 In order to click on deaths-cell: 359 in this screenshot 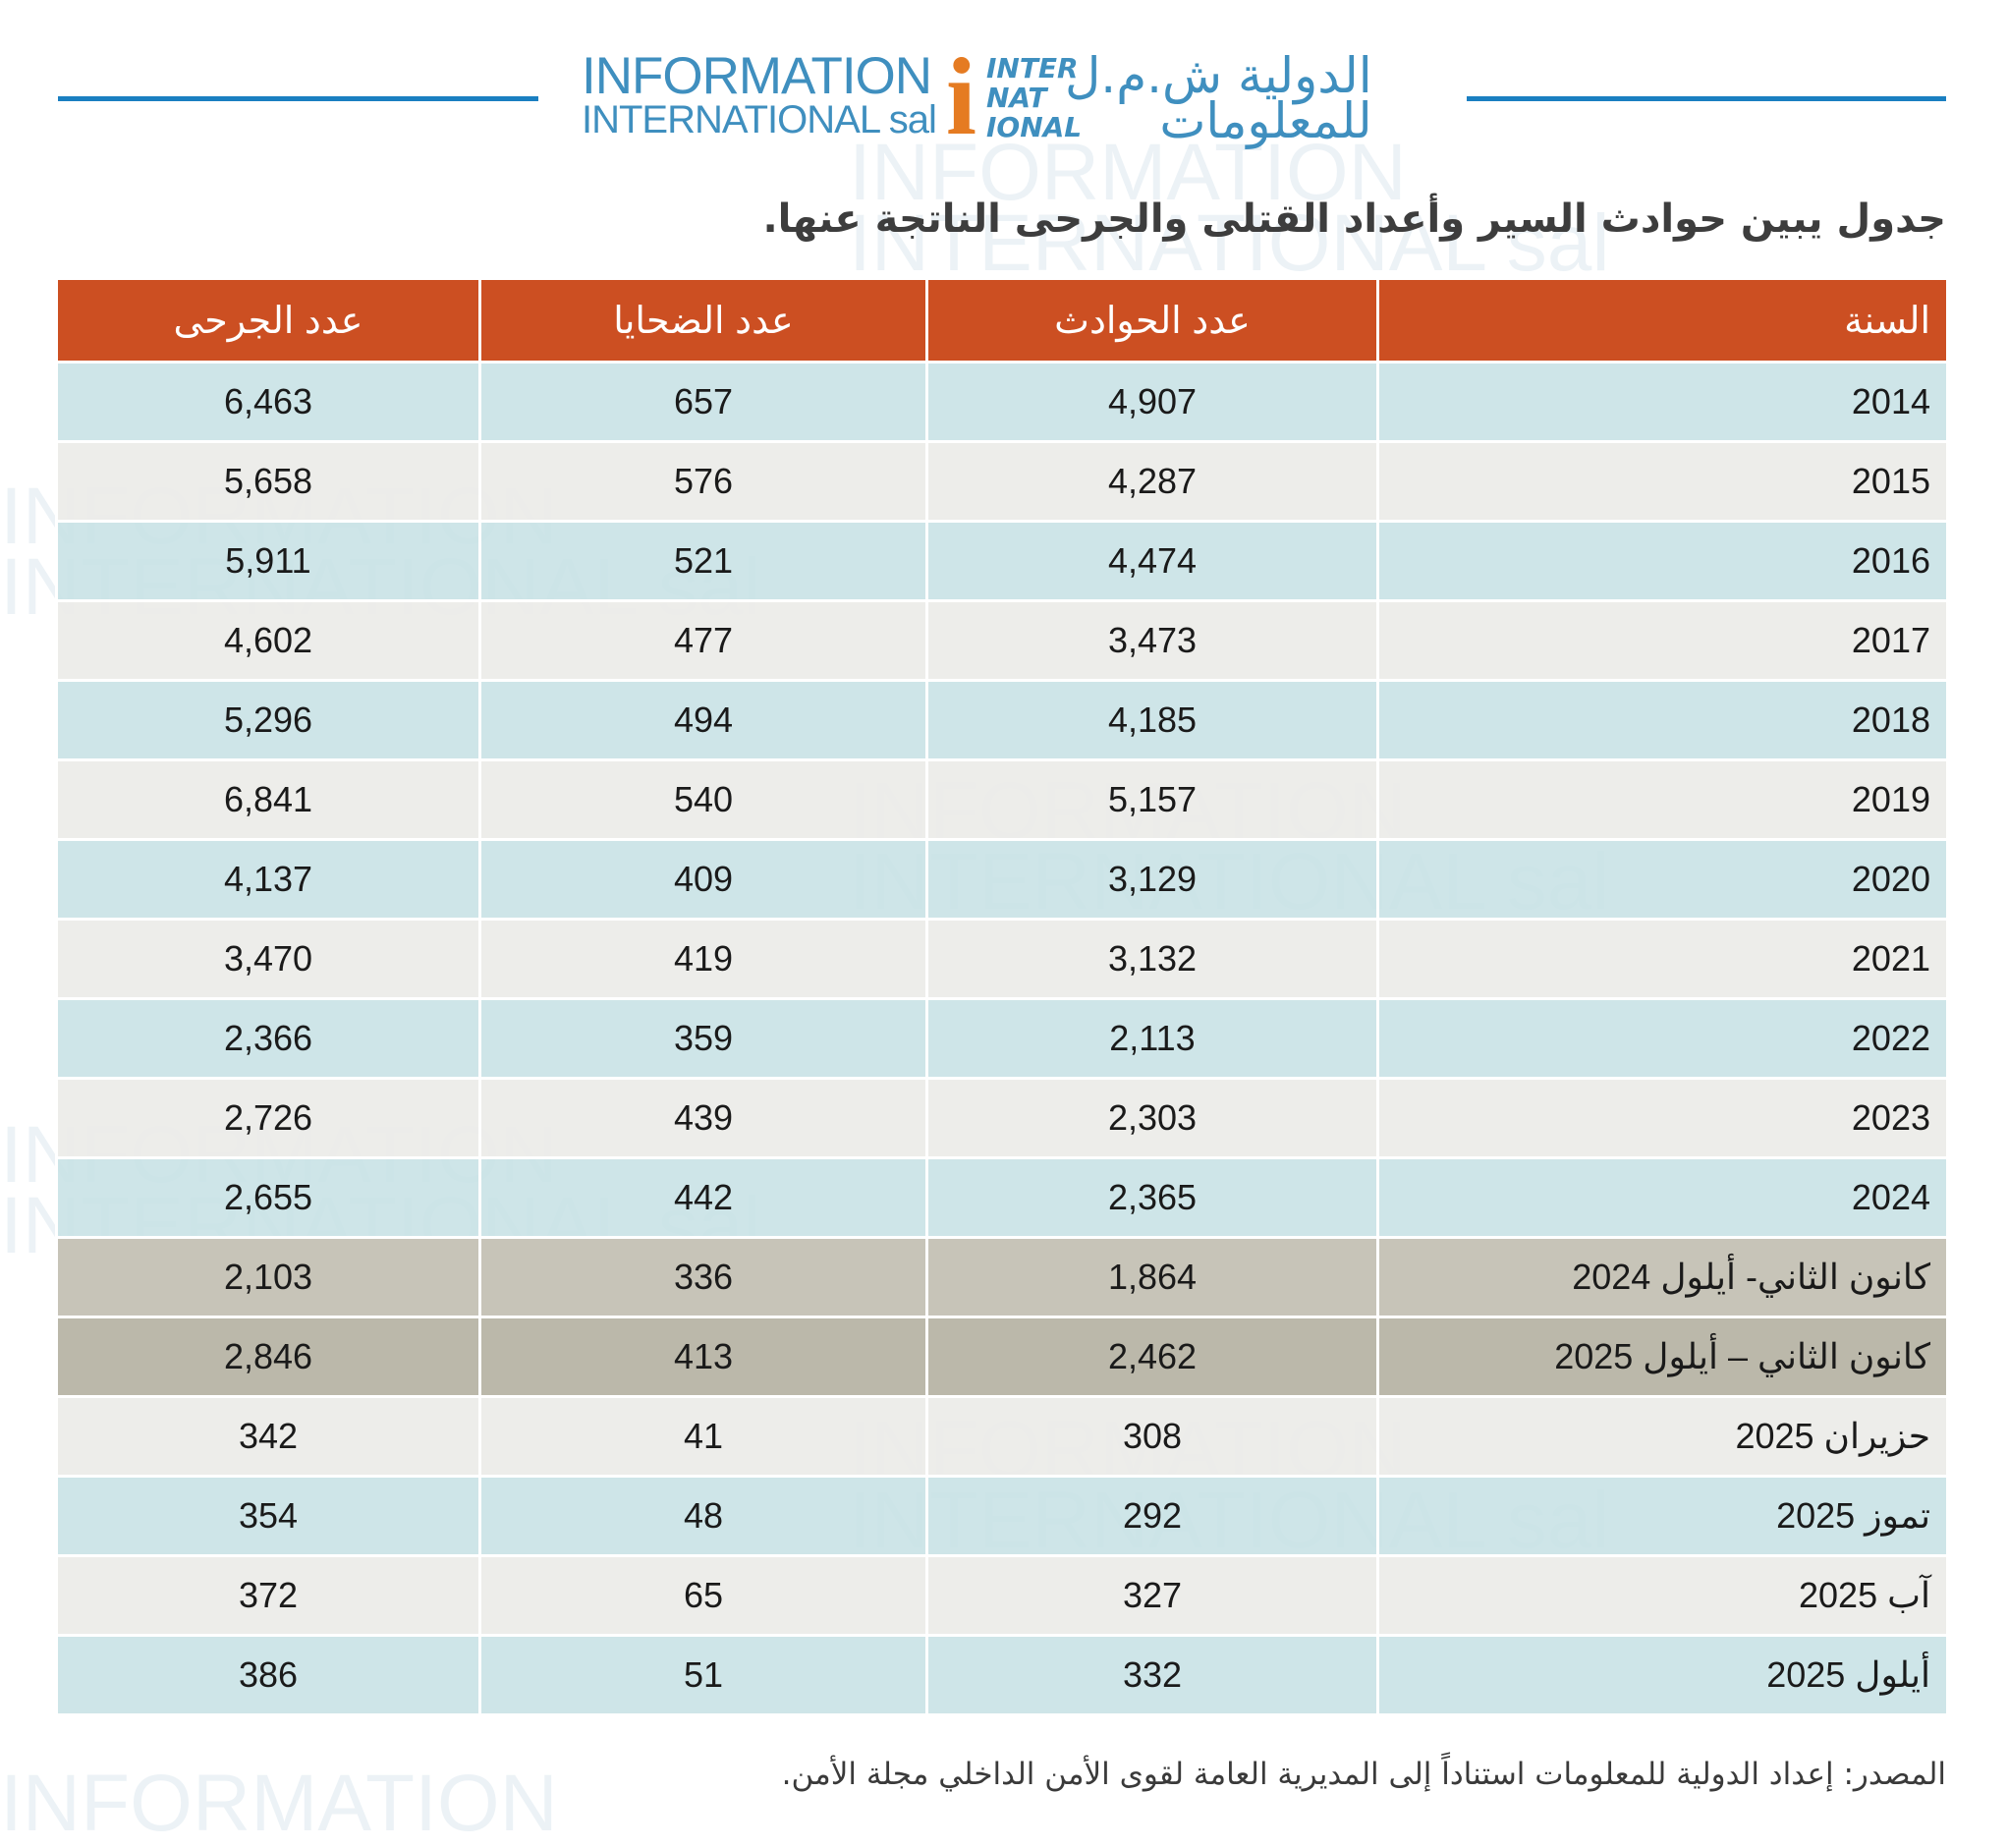, I will do `click(703, 1038)`.